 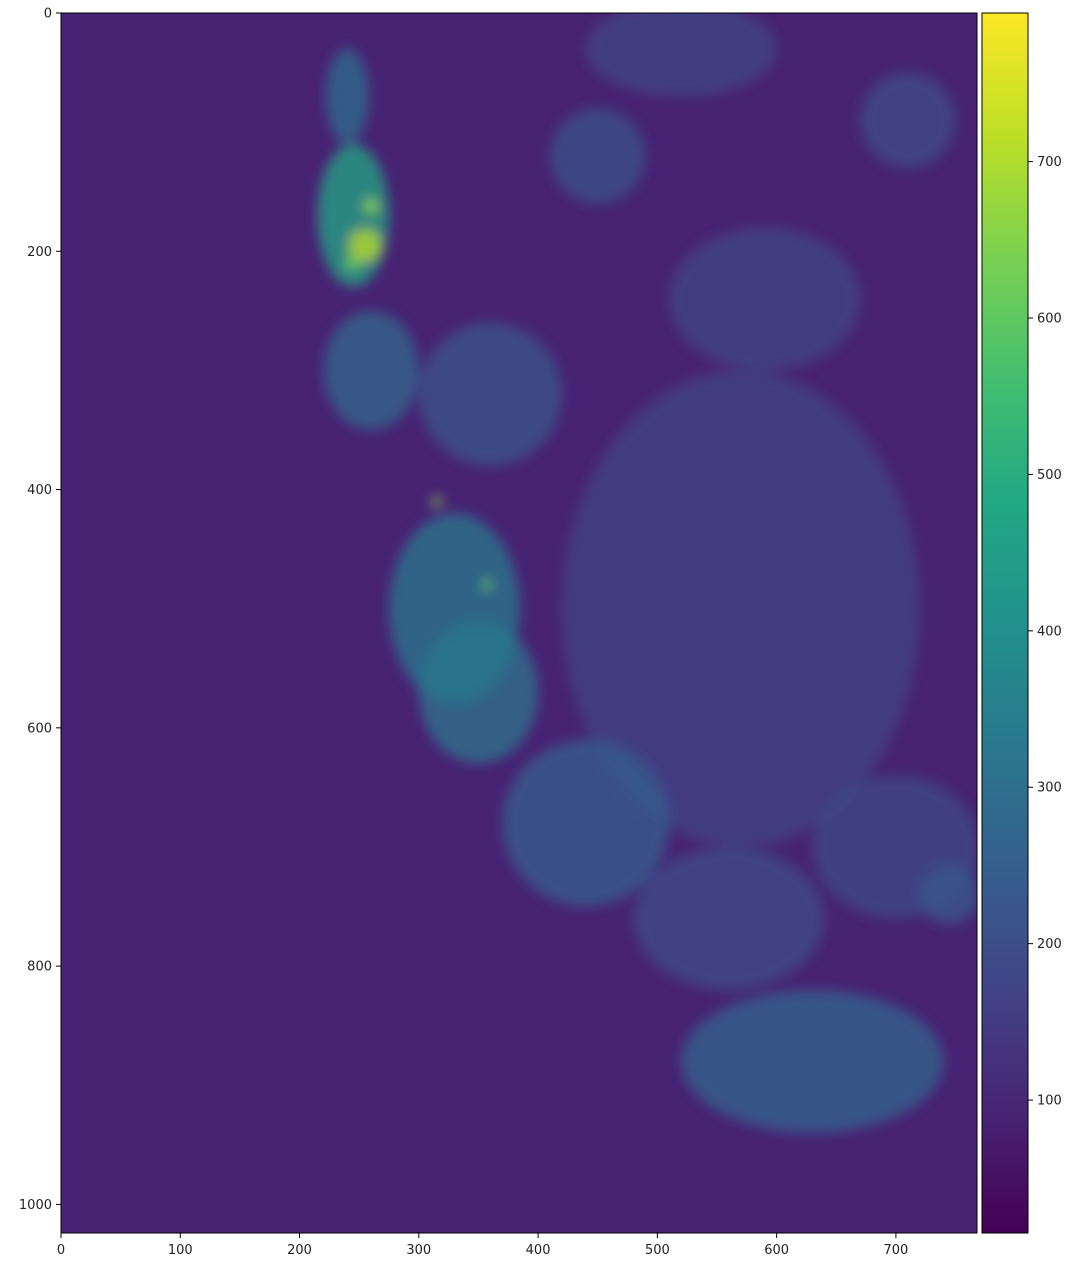 What do you see at coordinates (180, 1250) in the screenshot?
I see `x-tick-label: 100` at bounding box center [180, 1250].